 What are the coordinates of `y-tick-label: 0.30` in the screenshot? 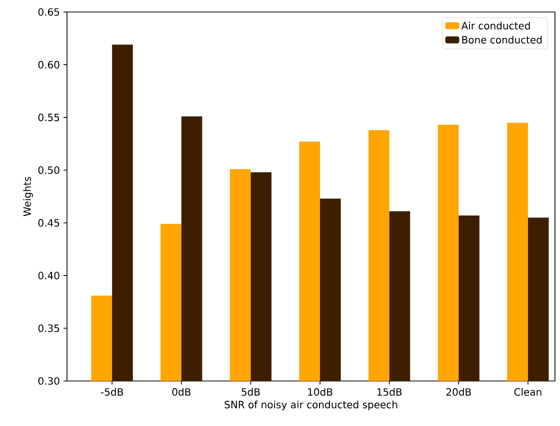 It's located at (49, 381).